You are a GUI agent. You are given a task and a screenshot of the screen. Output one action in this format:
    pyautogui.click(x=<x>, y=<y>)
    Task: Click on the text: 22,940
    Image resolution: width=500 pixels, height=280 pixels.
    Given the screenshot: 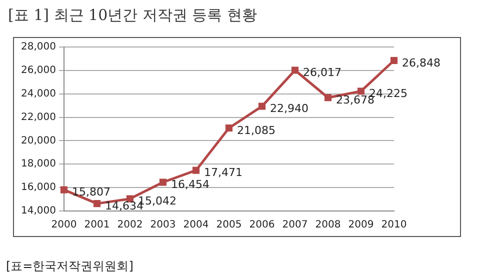 What is the action you would take?
    pyautogui.click(x=289, y=109)
    